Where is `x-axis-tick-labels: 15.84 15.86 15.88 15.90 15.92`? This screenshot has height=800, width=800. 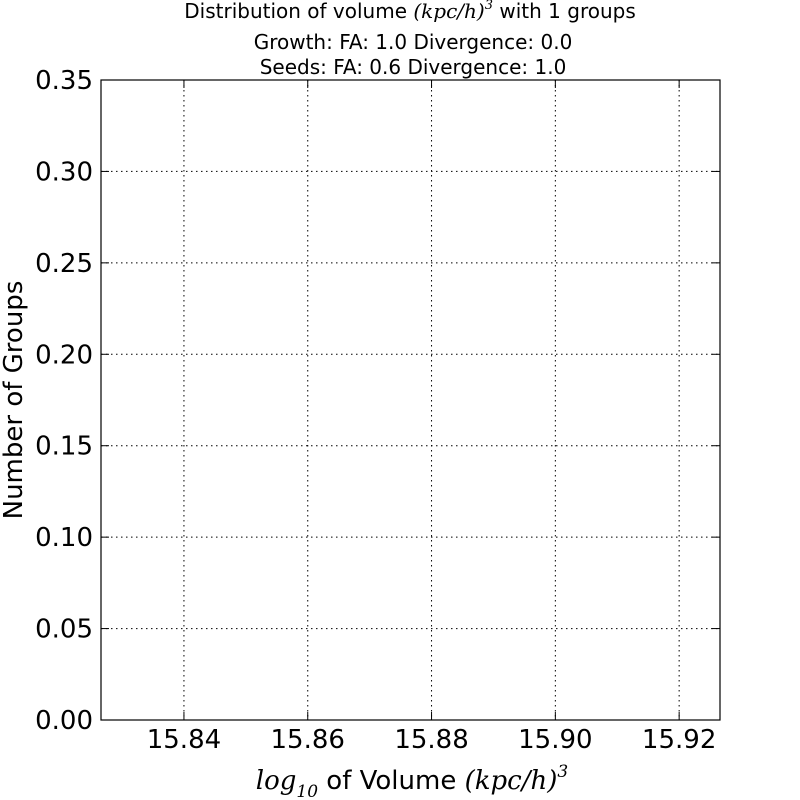 x-axis-tick-labels: 15.84 15.86 15.88 15.90 15.92 is located at coordinates (432, 740).